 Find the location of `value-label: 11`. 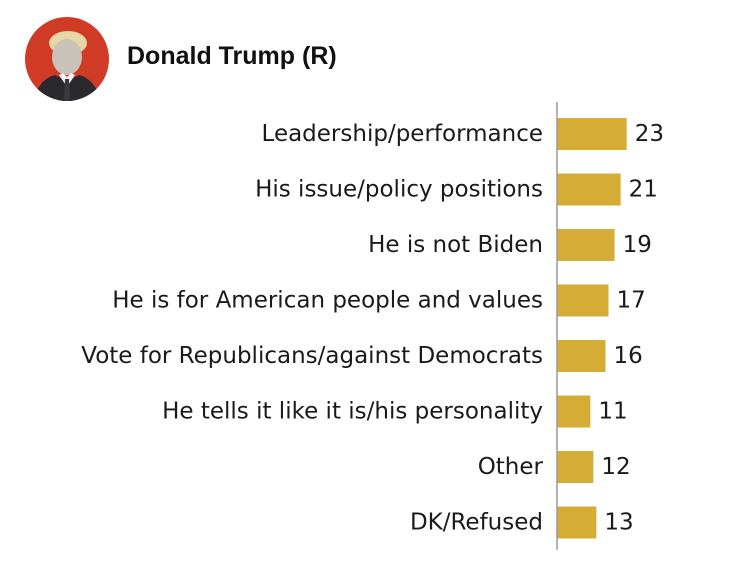

value-label: 11 is located at coordinates (612, 412).